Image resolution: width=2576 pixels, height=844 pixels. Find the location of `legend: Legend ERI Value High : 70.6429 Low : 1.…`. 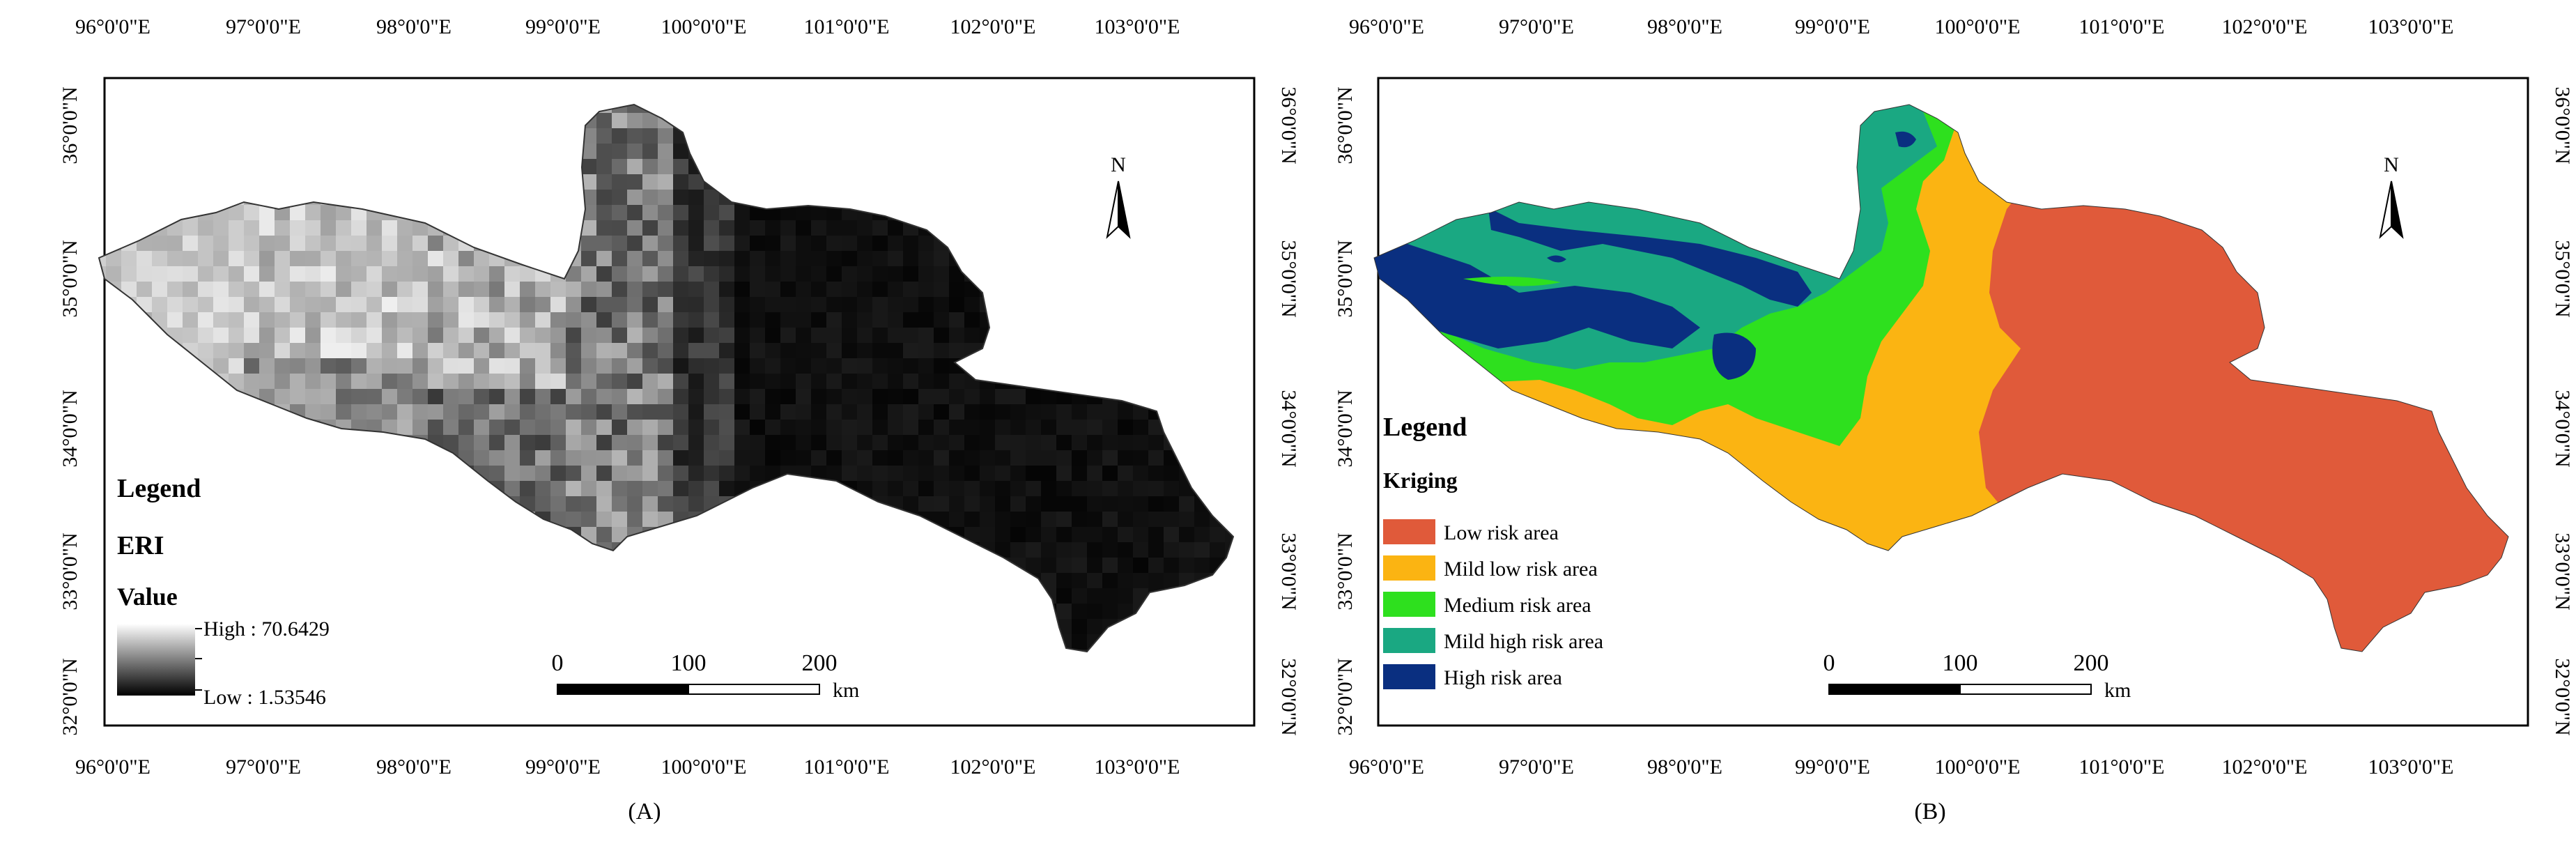

legend: Legend ERI Value High : 70.6429 Low : 1.… is located at coordinates (223, 591).